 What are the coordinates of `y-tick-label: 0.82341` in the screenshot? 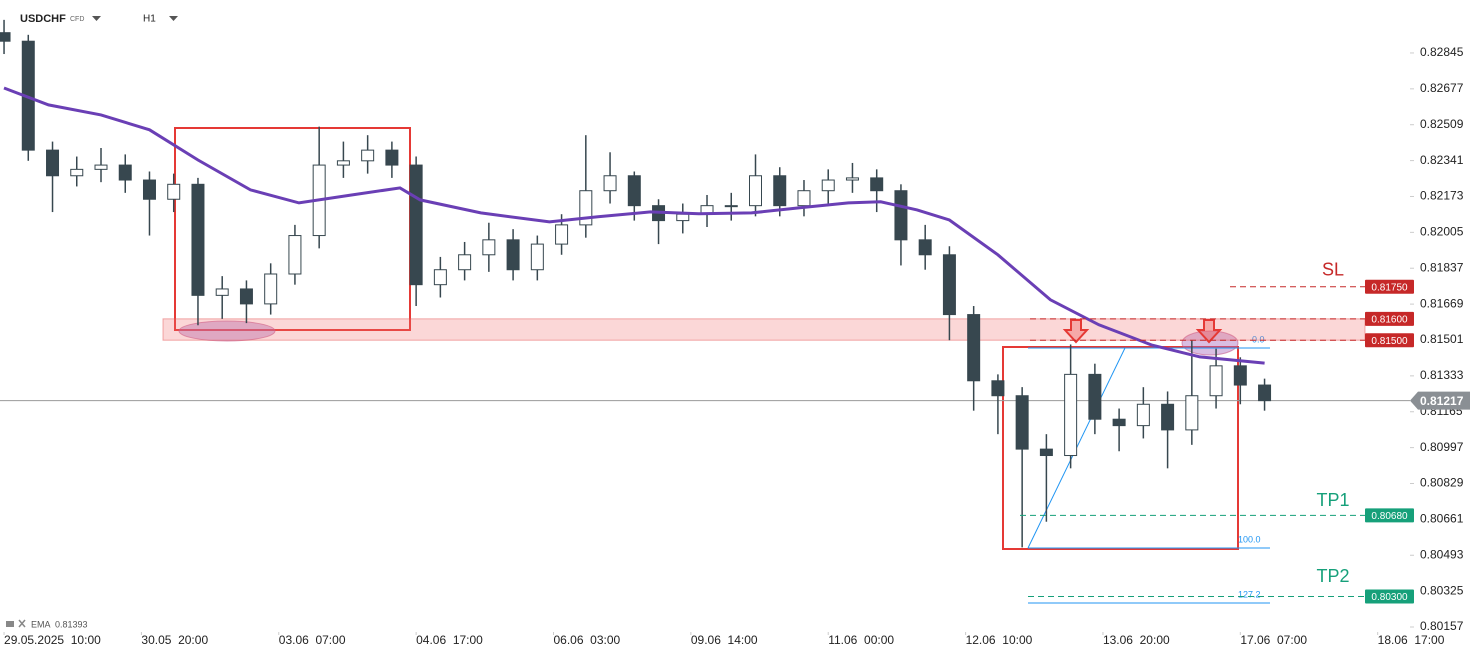 It's located at (1442, 160).